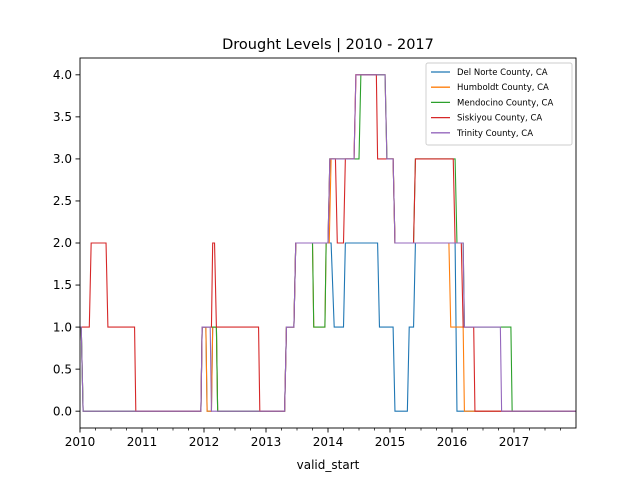  I want to click on x-tick-label: 2016, so click(452, 442).